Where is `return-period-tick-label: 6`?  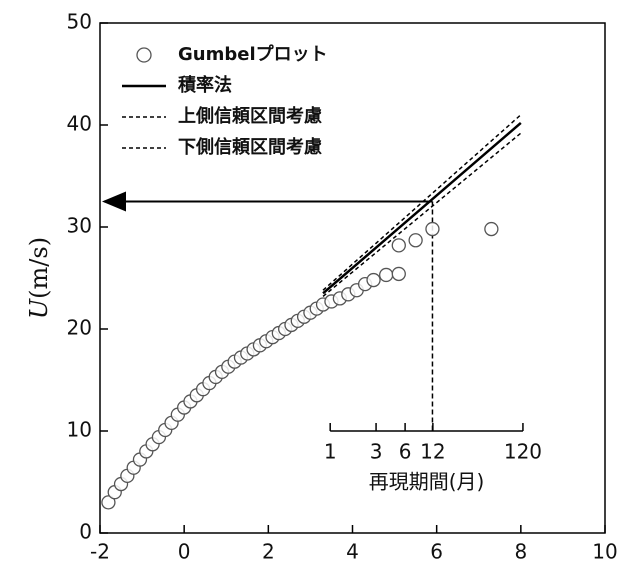 return-period-tick-label: 6 is located at coordinates (405, 452).